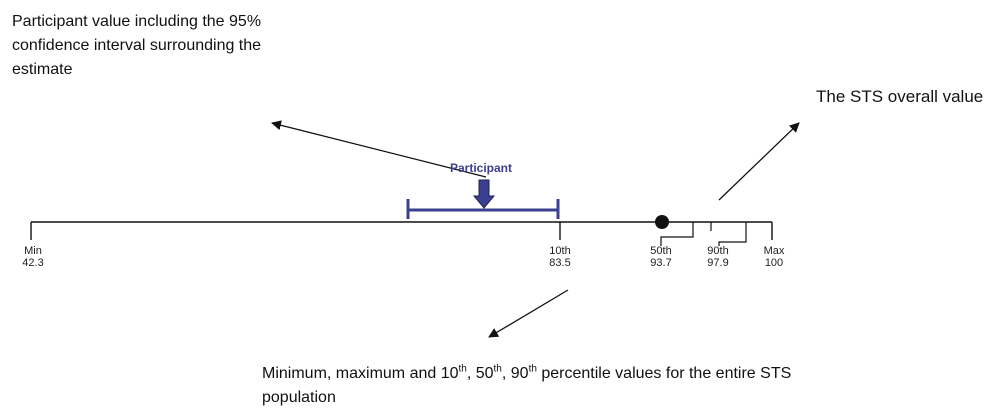  I want to click on marker-min-value: 42.3, so click(33, 263).